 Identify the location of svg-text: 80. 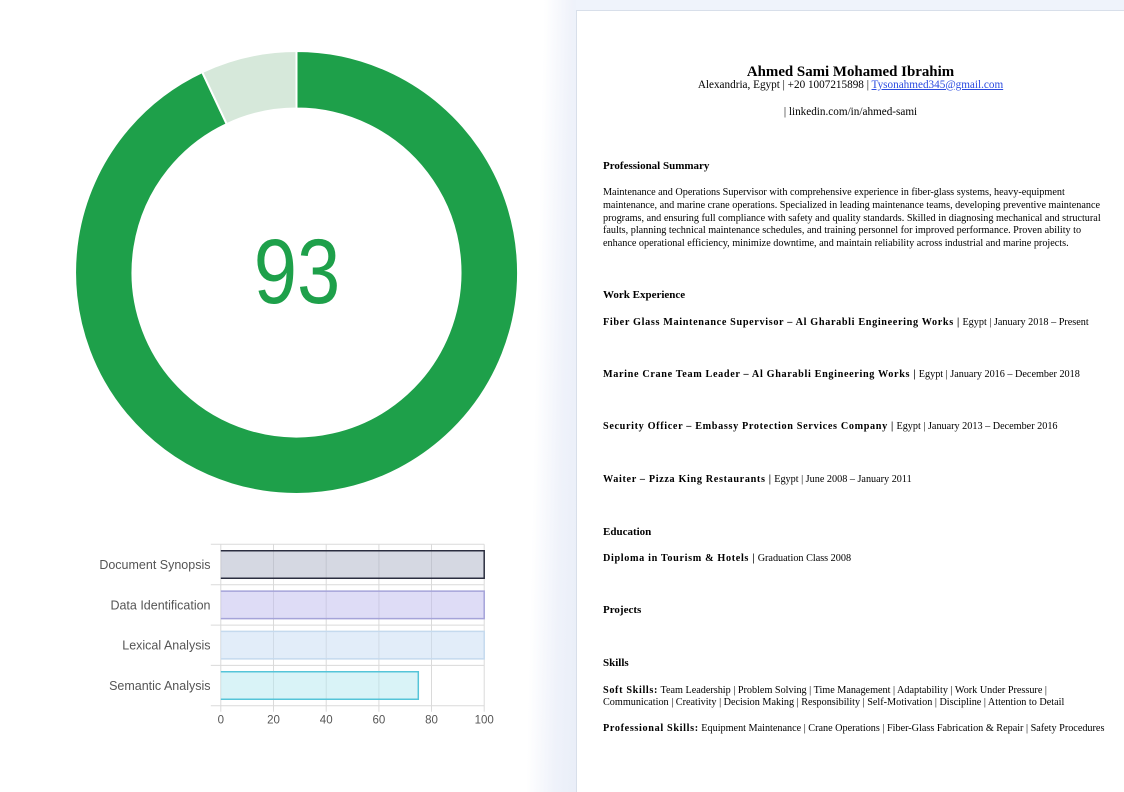
(431, 721).